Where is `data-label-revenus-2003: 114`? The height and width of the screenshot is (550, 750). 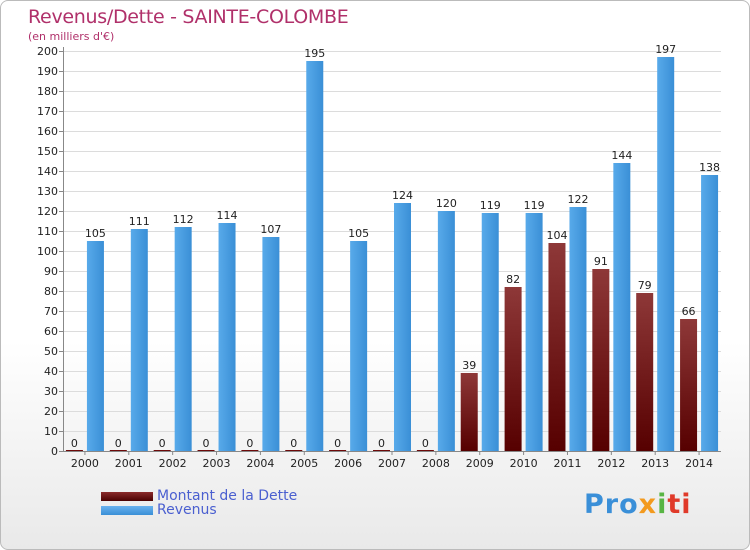
data-label-revenus-2003: 114 is located at coordinates (227, 215).